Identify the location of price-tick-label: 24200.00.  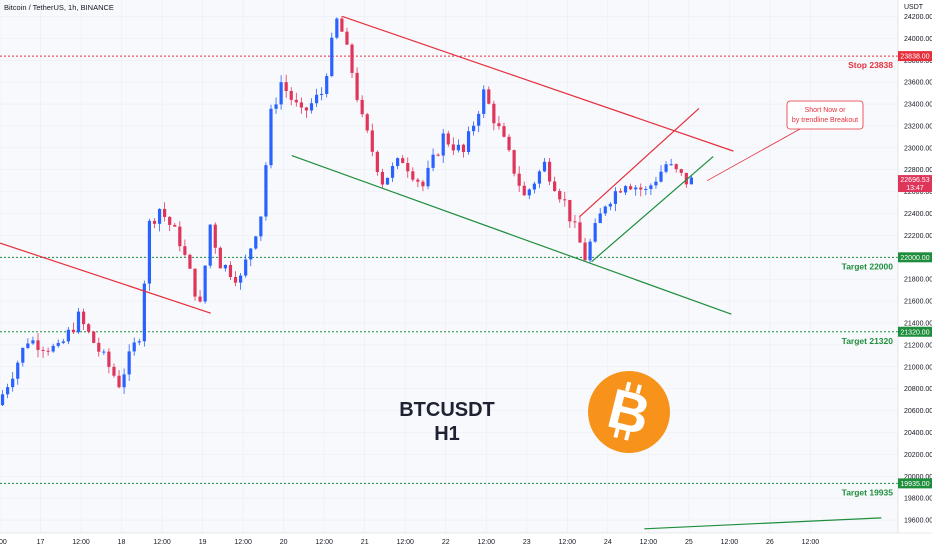
(918, 17).